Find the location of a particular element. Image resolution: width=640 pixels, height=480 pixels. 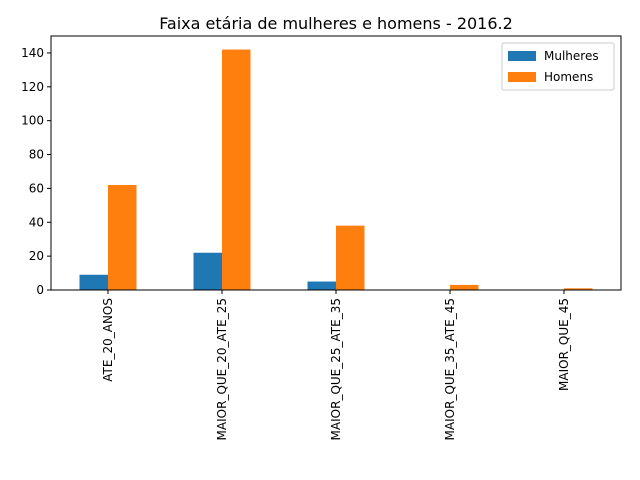

y-tick-label: 140 is located at coordinates (32, 53).